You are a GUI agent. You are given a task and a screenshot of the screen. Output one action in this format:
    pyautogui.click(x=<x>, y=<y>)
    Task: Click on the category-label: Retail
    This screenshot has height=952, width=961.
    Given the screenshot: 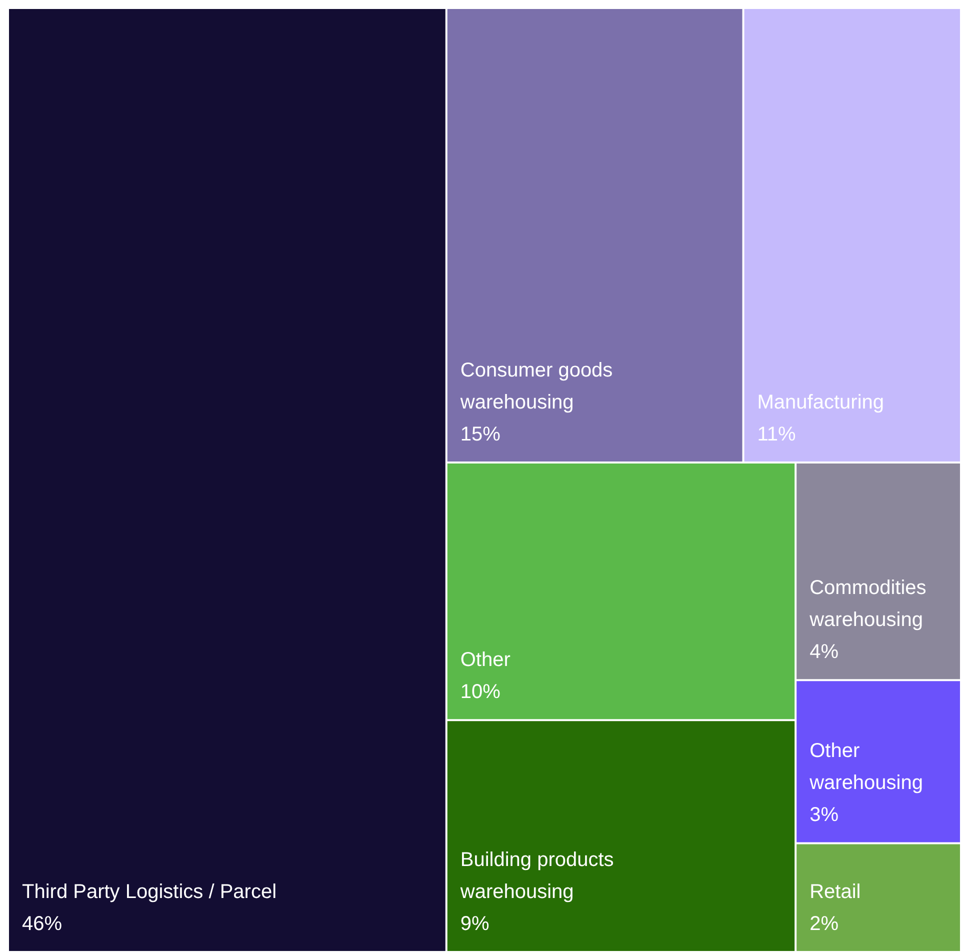 What is the action you would take?
    pyautogui.click(x=835, y=892)
    